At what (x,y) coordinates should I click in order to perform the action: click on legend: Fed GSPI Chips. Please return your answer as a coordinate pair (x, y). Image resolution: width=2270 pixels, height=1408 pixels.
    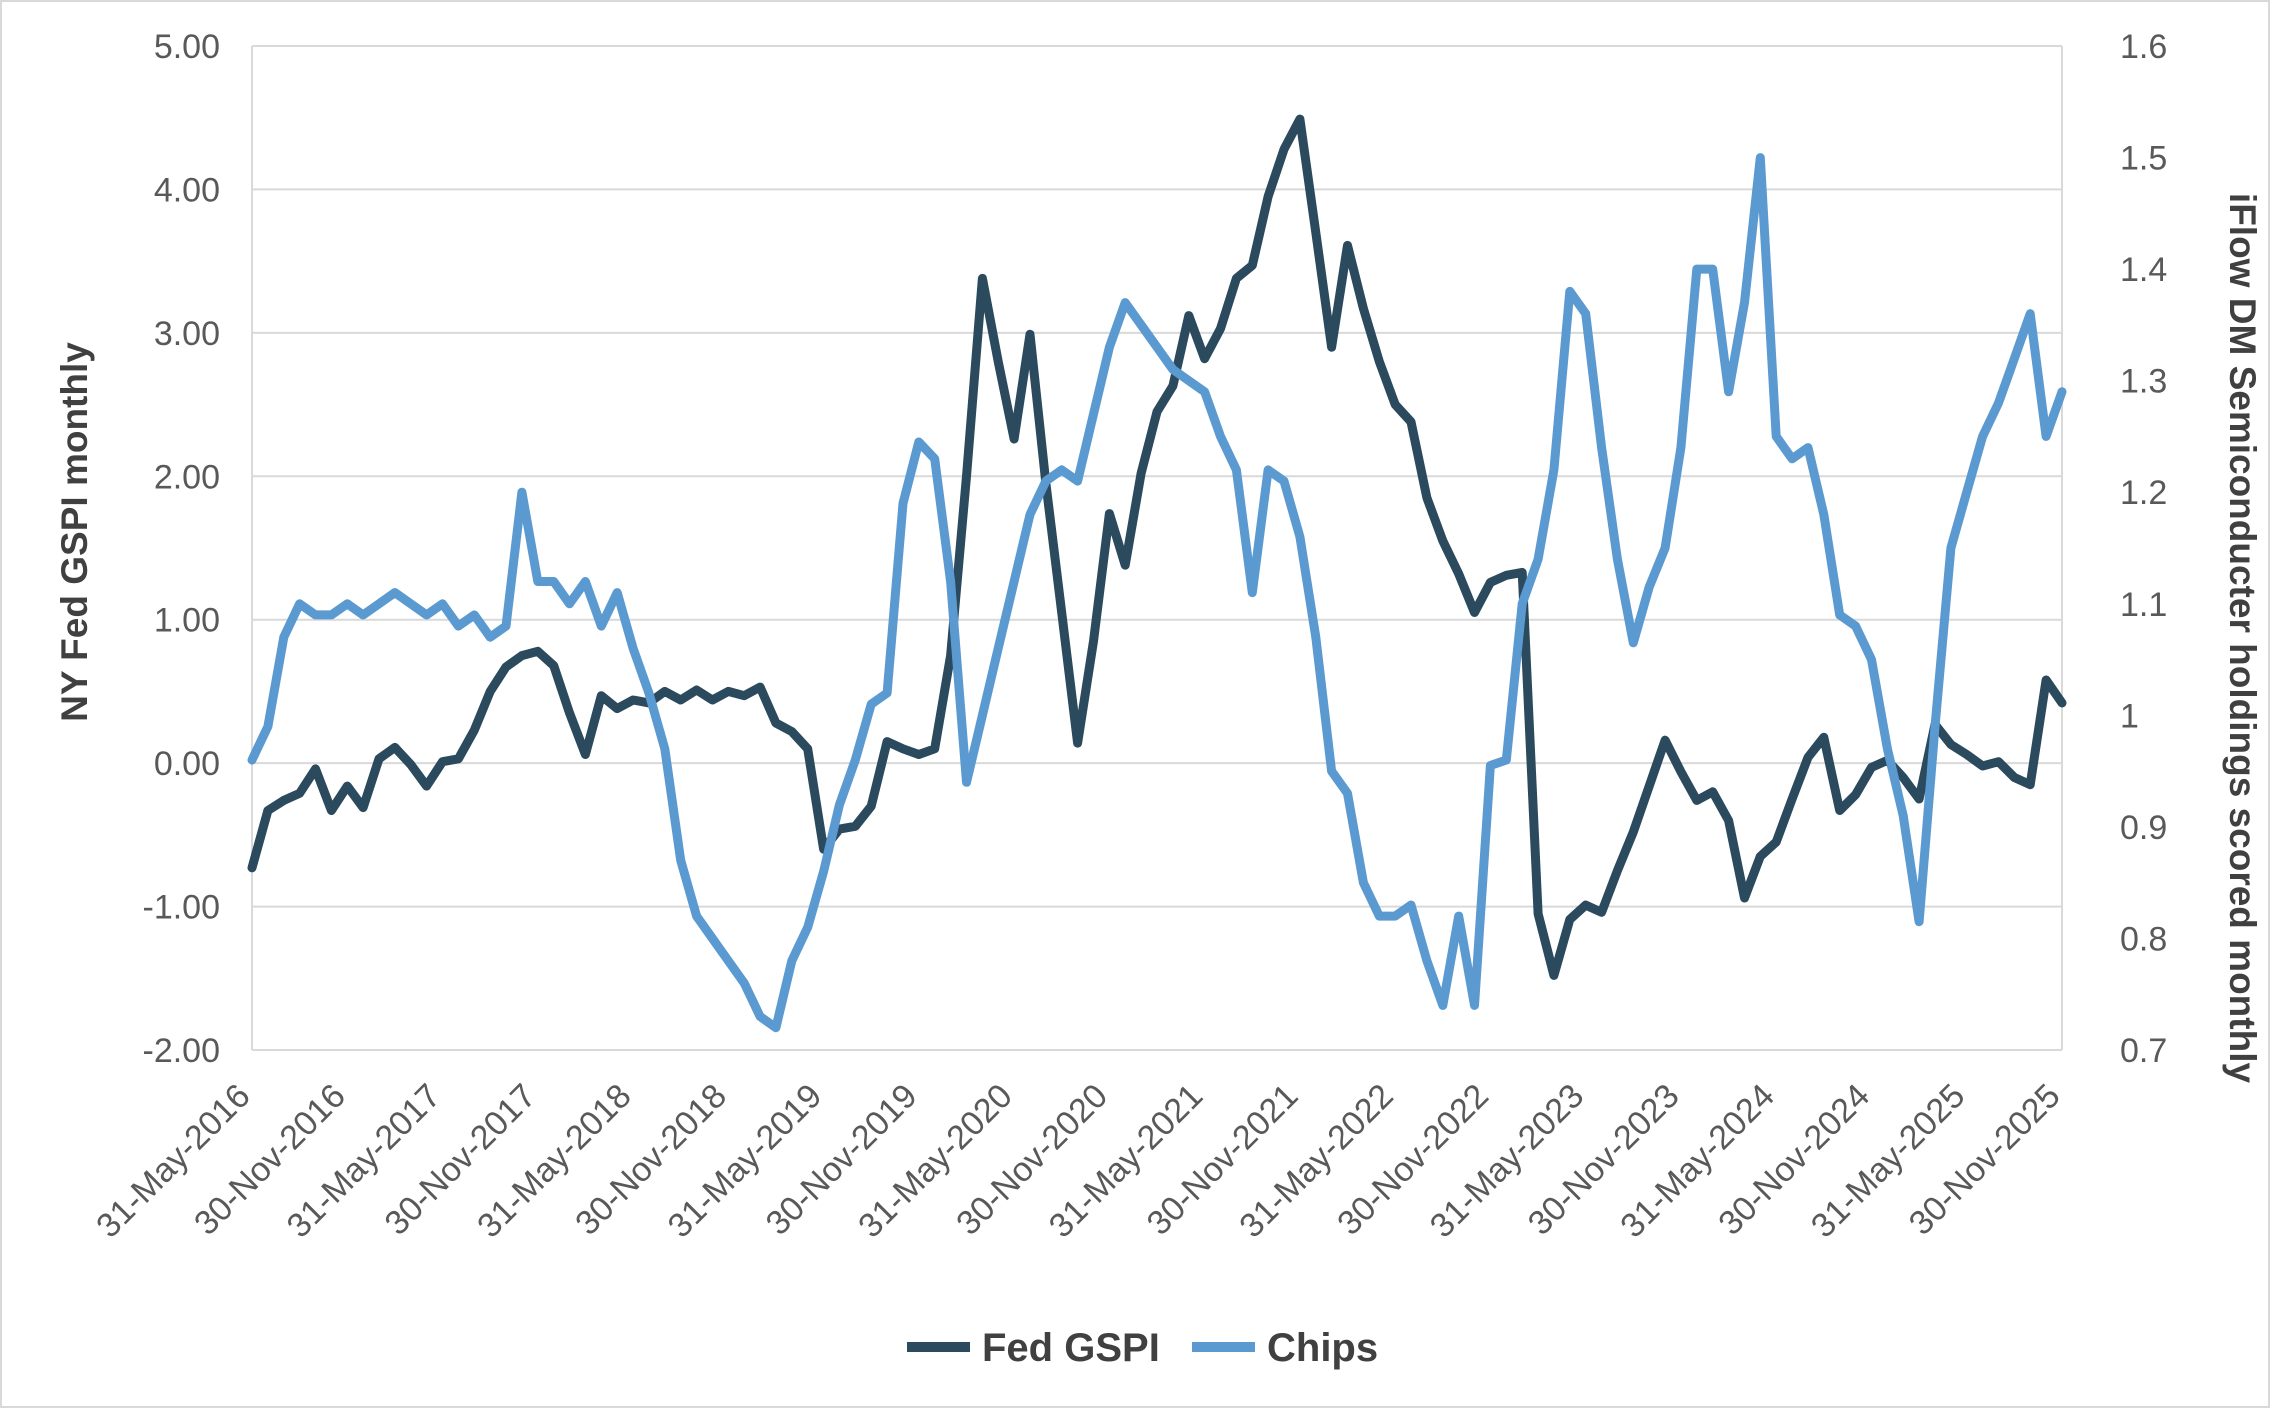
    Looking at the image, I should click on (1142, 1348).